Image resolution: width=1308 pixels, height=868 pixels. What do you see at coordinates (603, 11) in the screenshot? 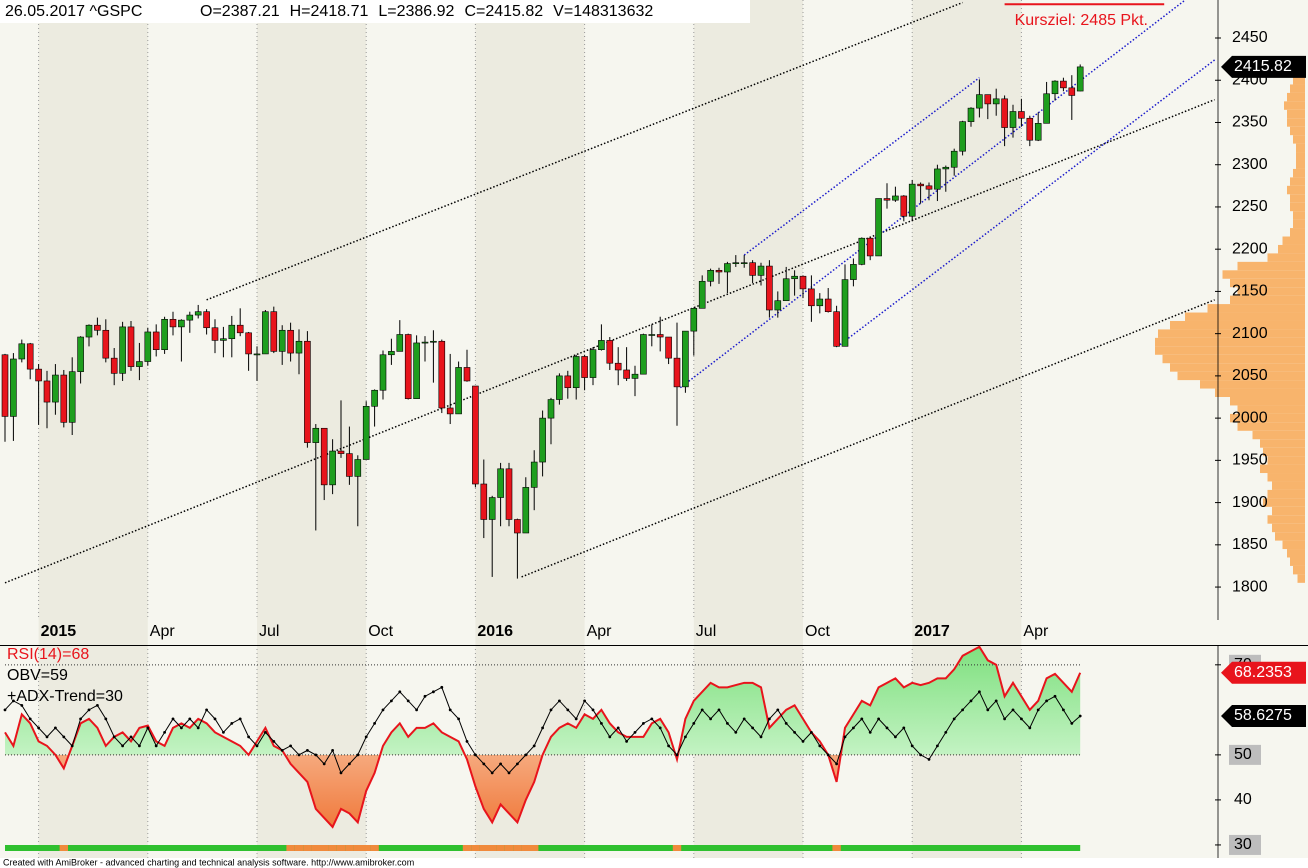
I see `quote-label: V=148313632` at bounding box center [603, 11].